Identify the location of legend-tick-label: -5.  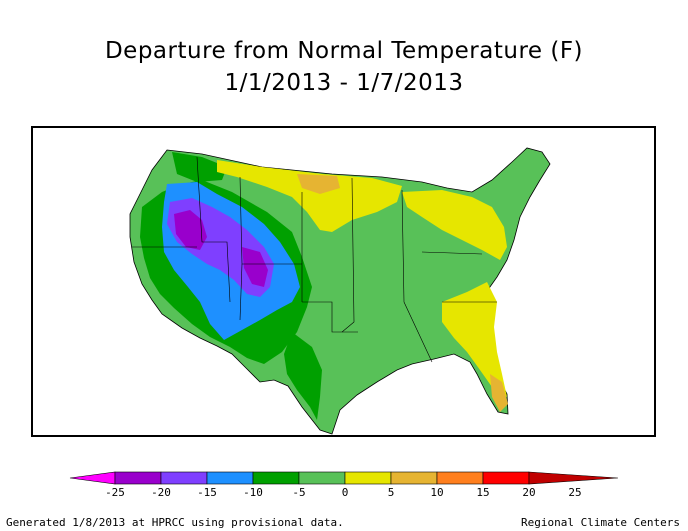
(299, 492).